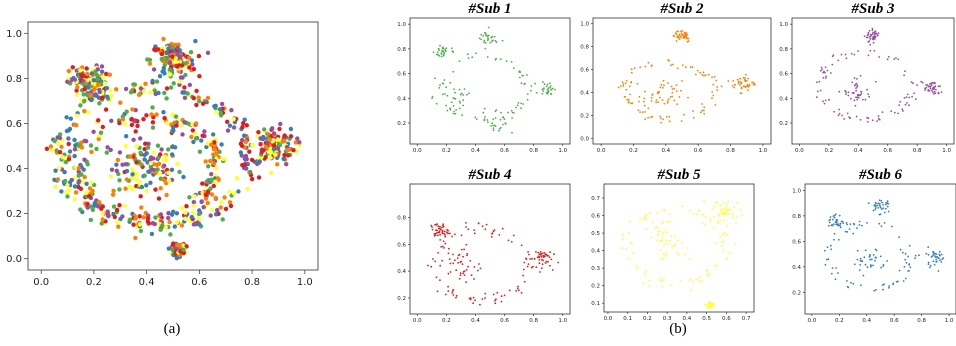 The image size is (956, 346). Describe the element at coordinates (172, 329) in the screenshot. I see `caption-a: (a)` at that location.